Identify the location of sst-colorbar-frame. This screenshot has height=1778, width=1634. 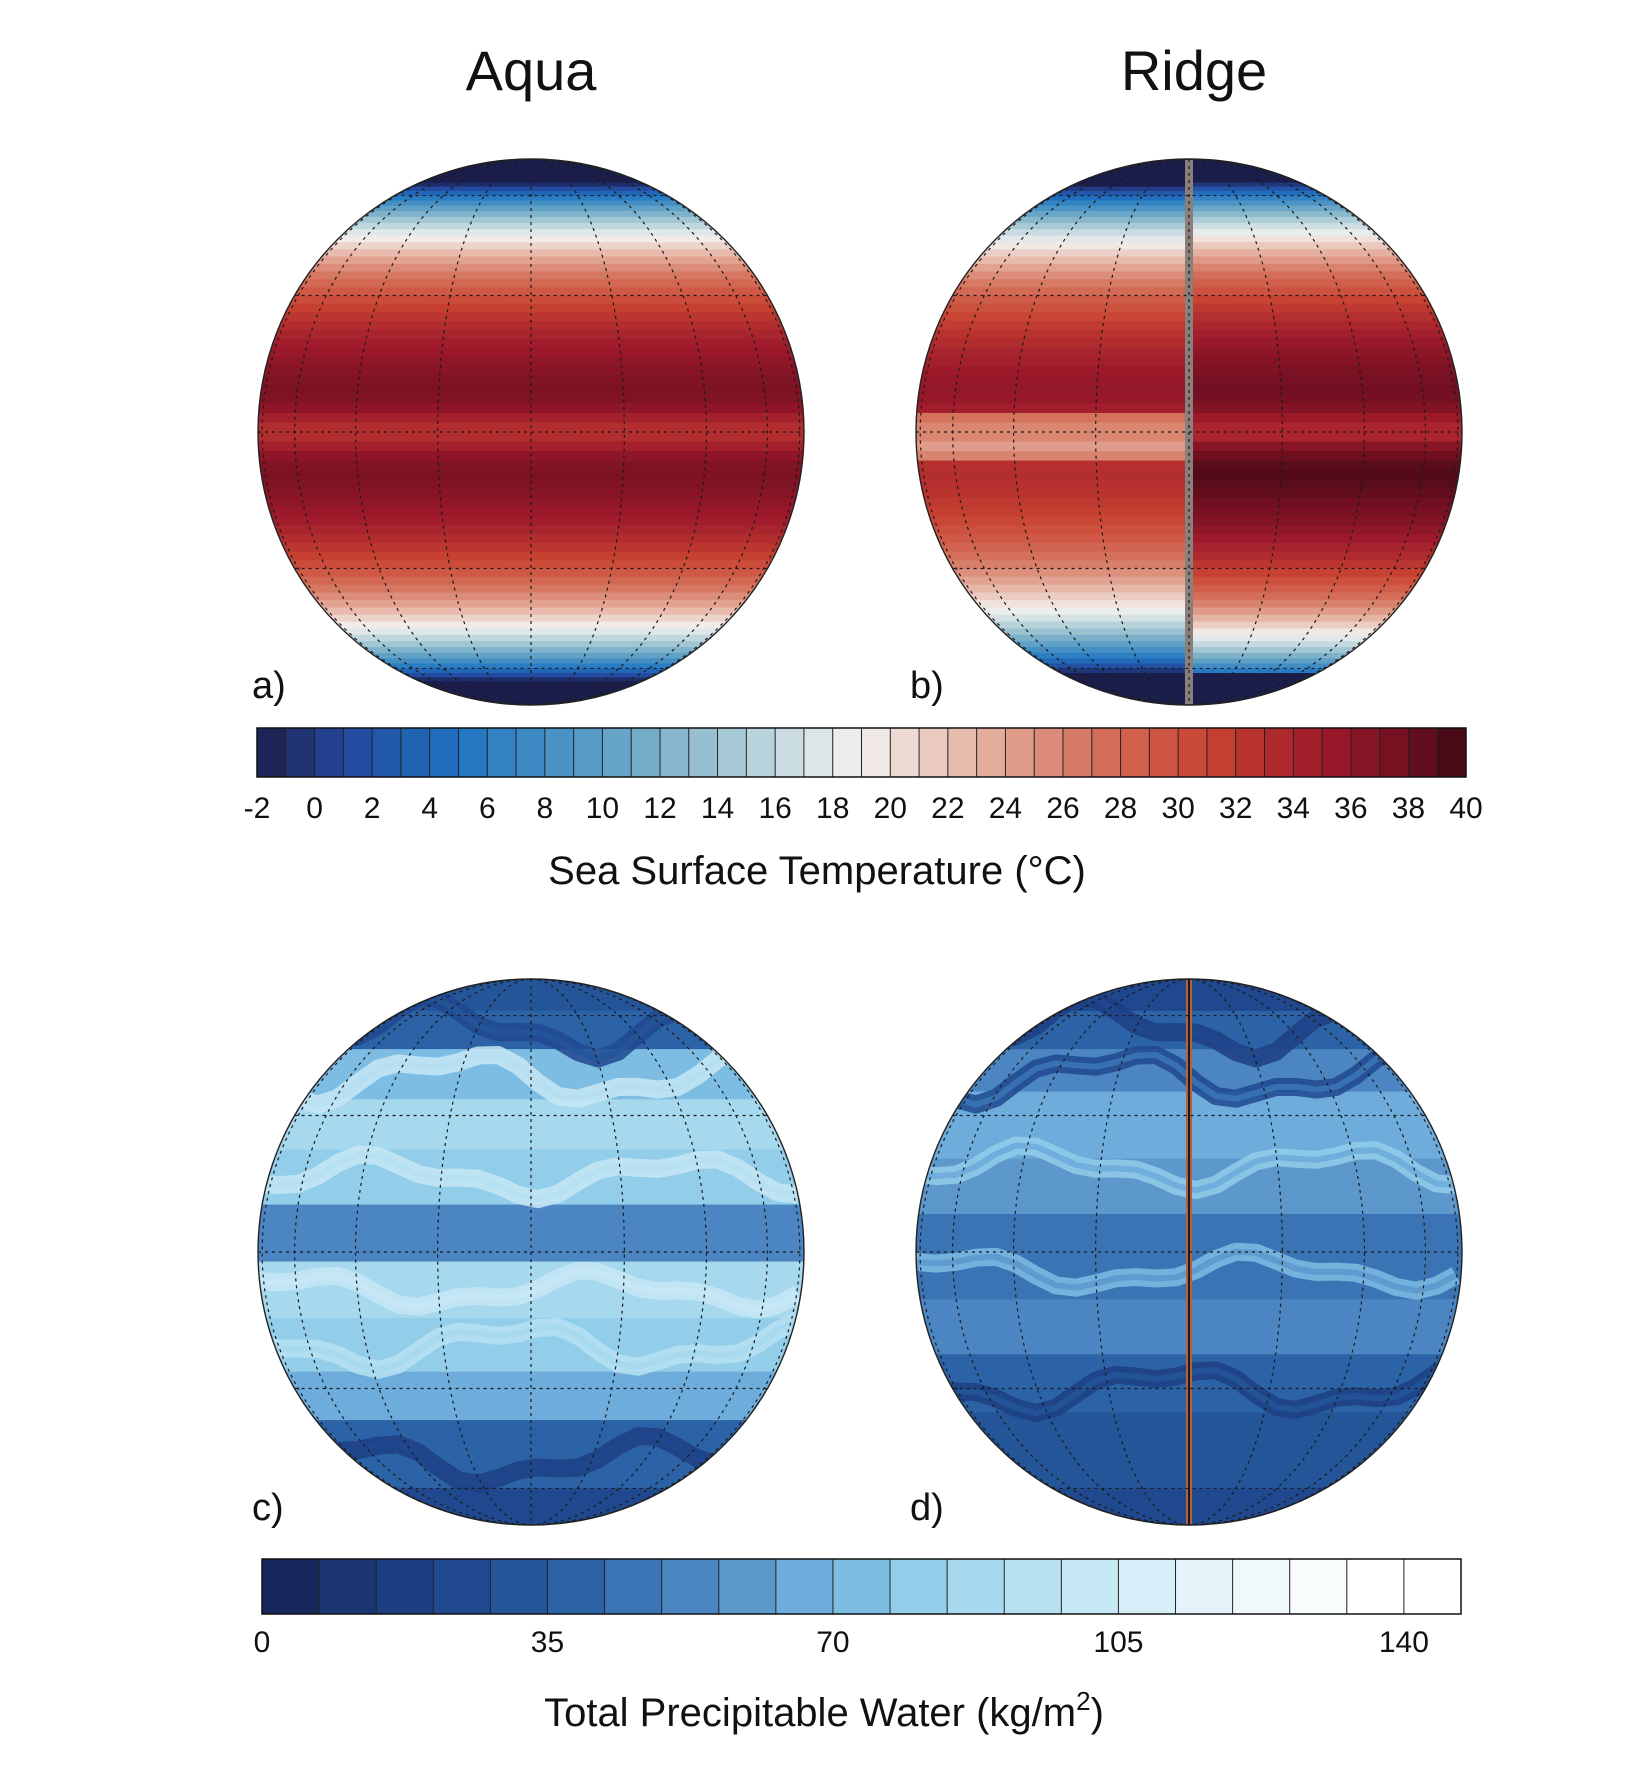
(861, 752).